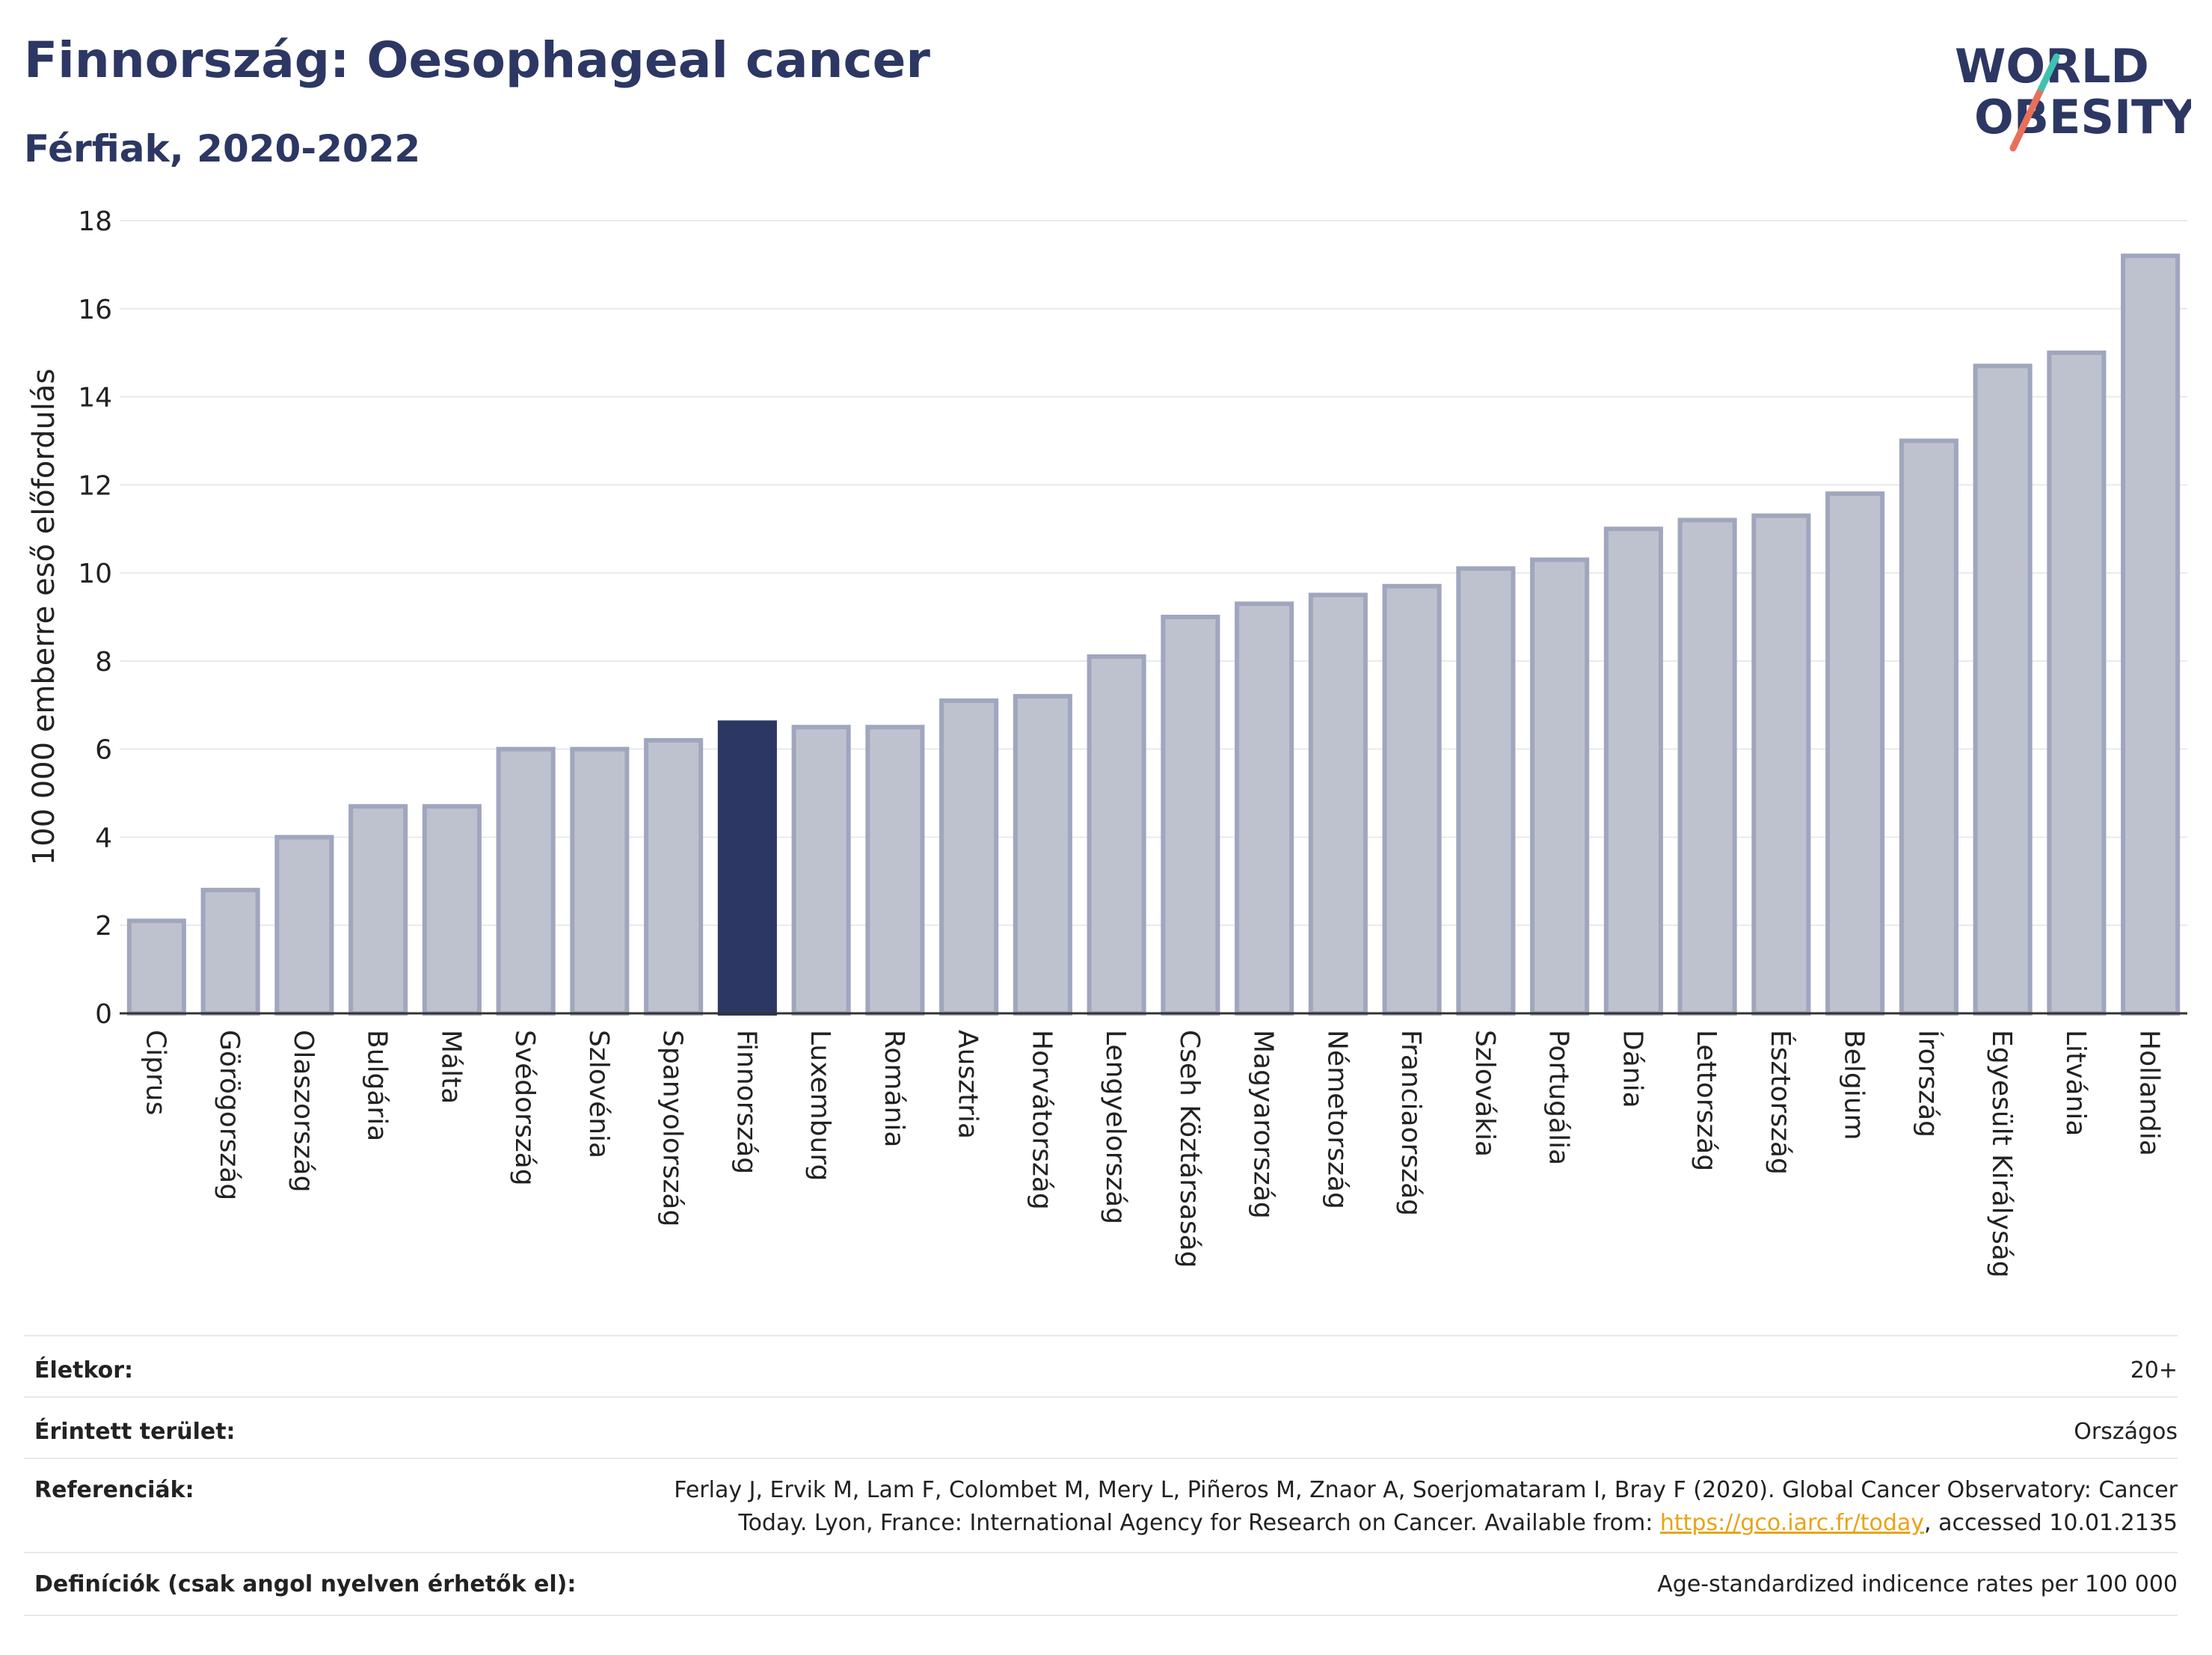 This screenshot has height=1655, width=2212. Describe the element at coordinates (968, 1084) in the screenshot. I see `x-tick-label: Ausztria` at that location.